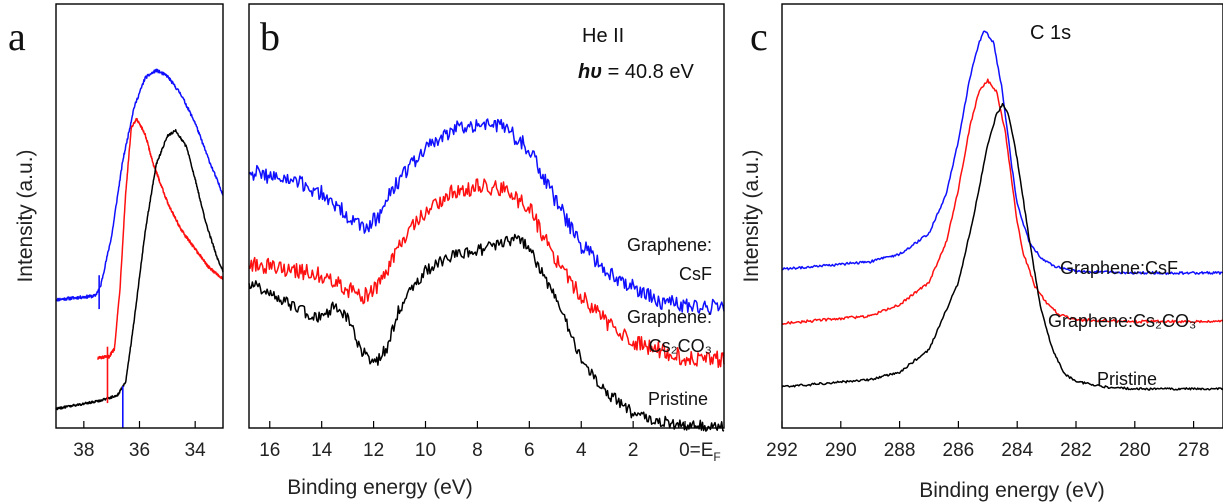 The width and height of the screenshot is (1223, 504). I want to click on panel-a-curves, so click(139, 239).